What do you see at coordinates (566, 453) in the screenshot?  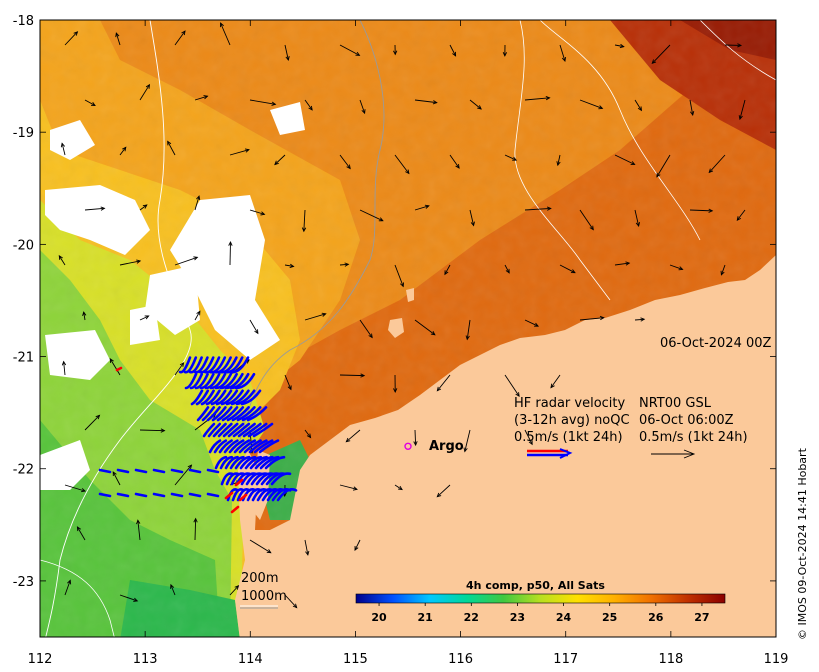 I see `legend-radar-arrowhead` at bounding box center [566, 453].